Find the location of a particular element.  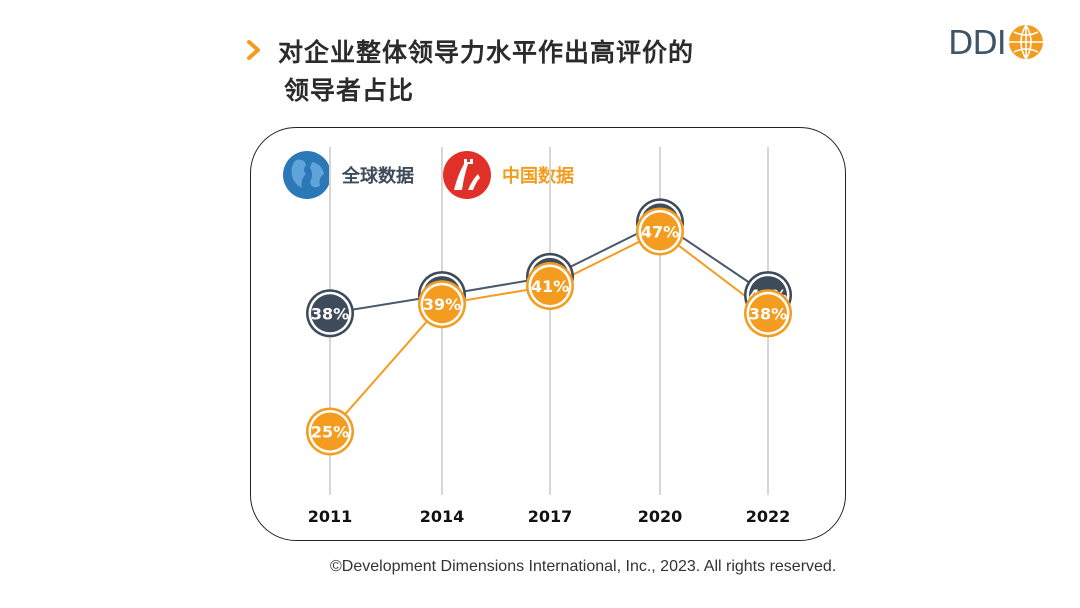

logo-globe-icon is located at coordinates (1025, 42).